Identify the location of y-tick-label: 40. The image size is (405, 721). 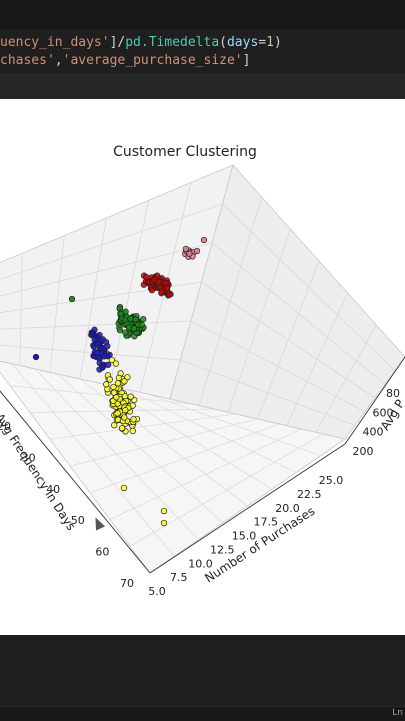
(53, 489).